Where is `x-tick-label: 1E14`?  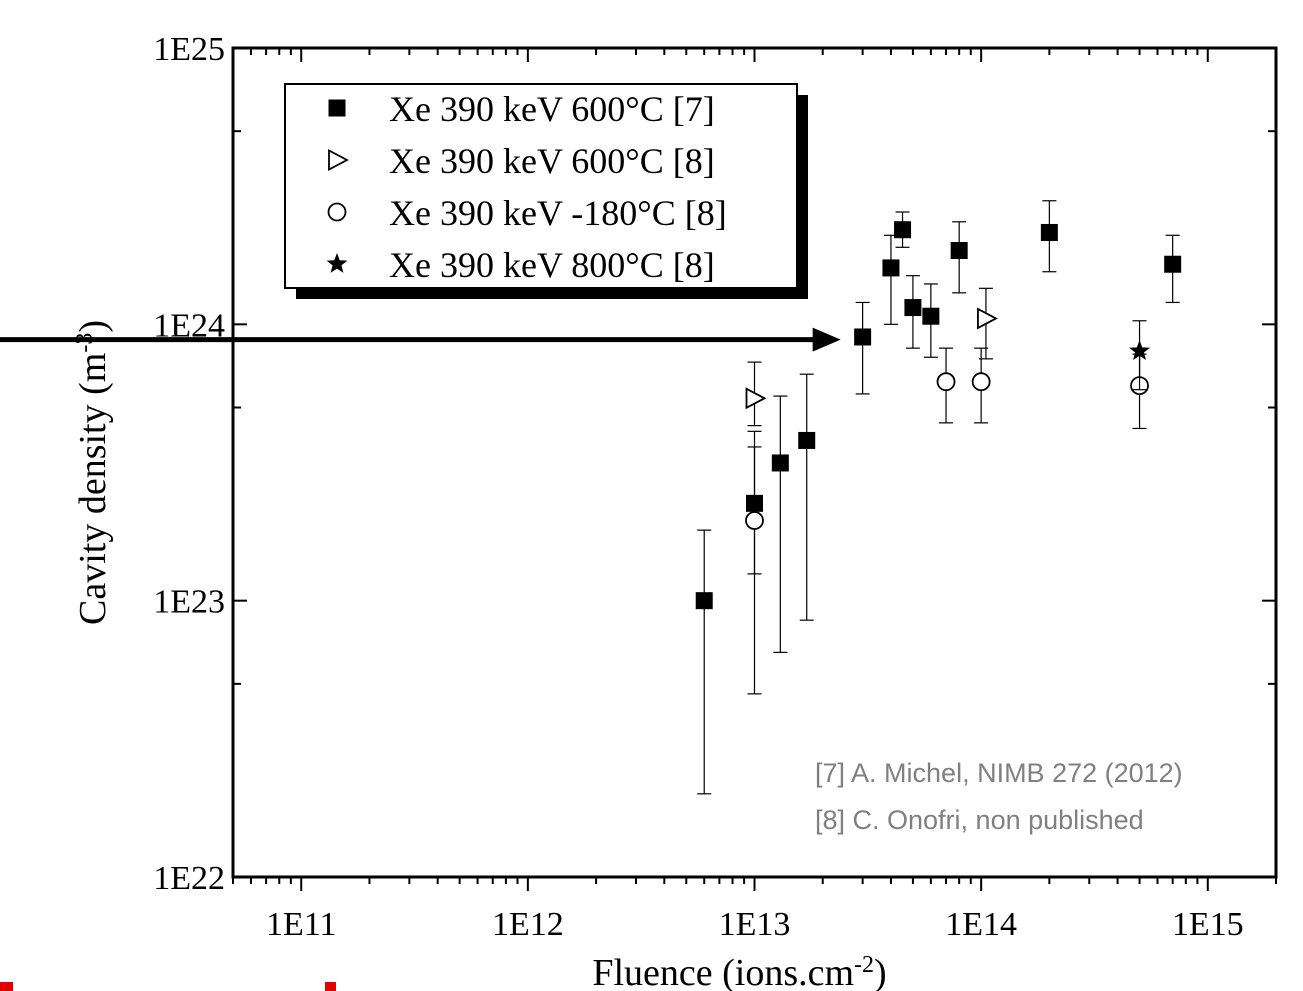
x-tick-label: 1E14 is located at coordinates (981, 924).